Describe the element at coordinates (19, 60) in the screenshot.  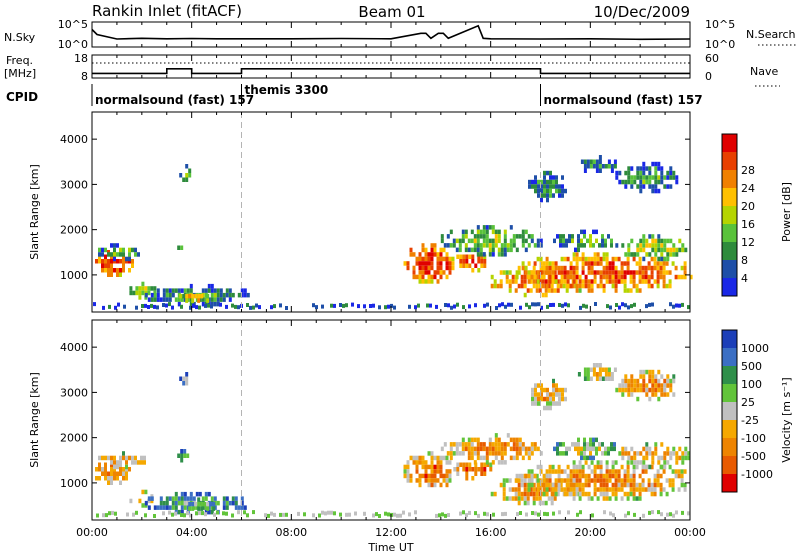
I see `frequency-ylabel: Freq.` at that location.